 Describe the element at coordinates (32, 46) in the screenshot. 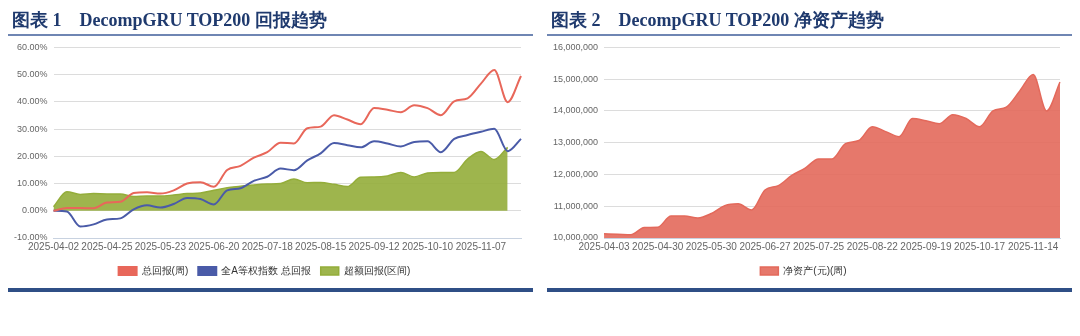

I see `y-tick-label: 60.00%` at that location.